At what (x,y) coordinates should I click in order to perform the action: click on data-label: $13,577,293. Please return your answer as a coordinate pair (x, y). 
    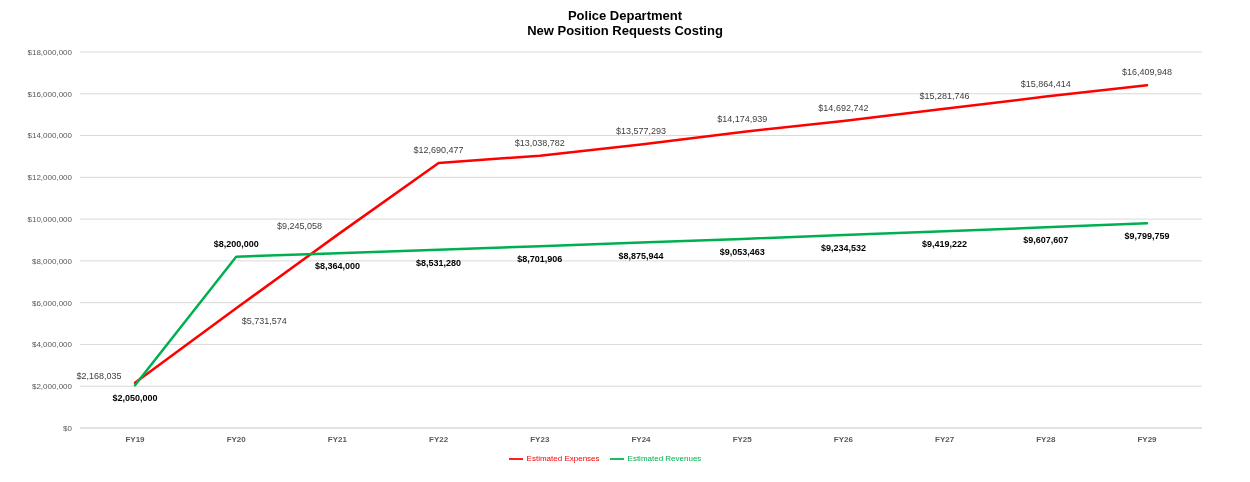
    Looking at the image, I should click on (641, 131).